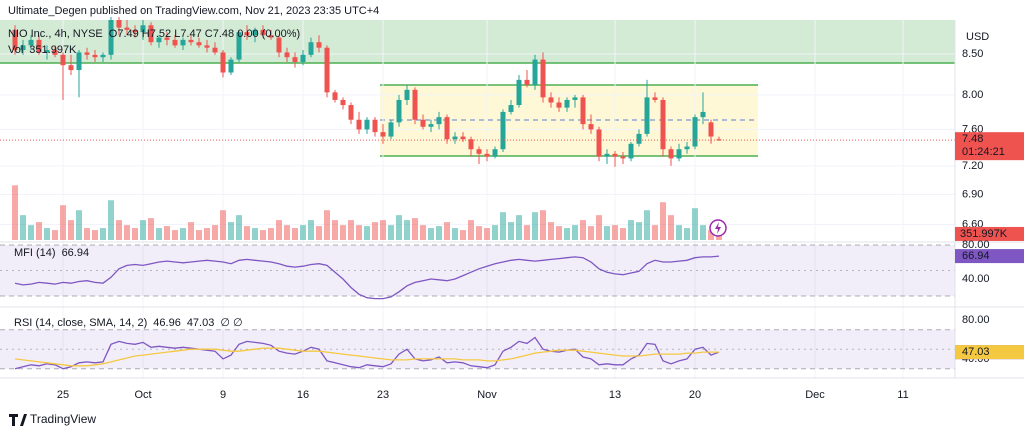 This screenshot has height=436, width=1024. I want to click on countdown-label: 01:24:21, so click(983, 152).